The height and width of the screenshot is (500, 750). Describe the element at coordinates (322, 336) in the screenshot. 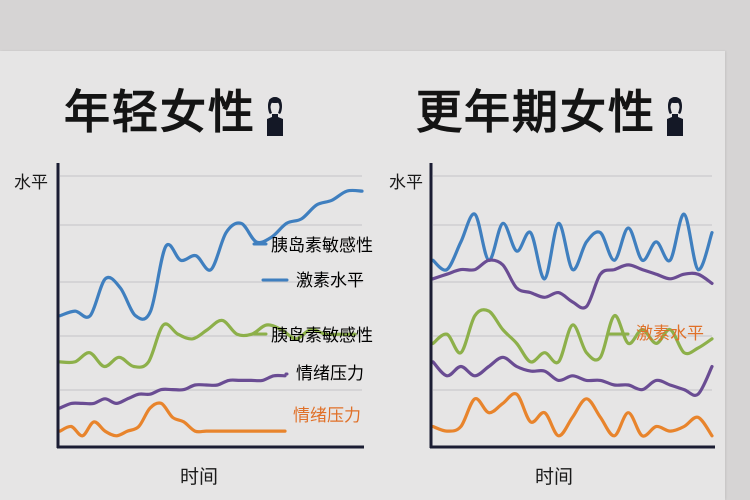

I see `legend-item-insulin-sensitivity-green: 胰岛素敏感性` at that location.